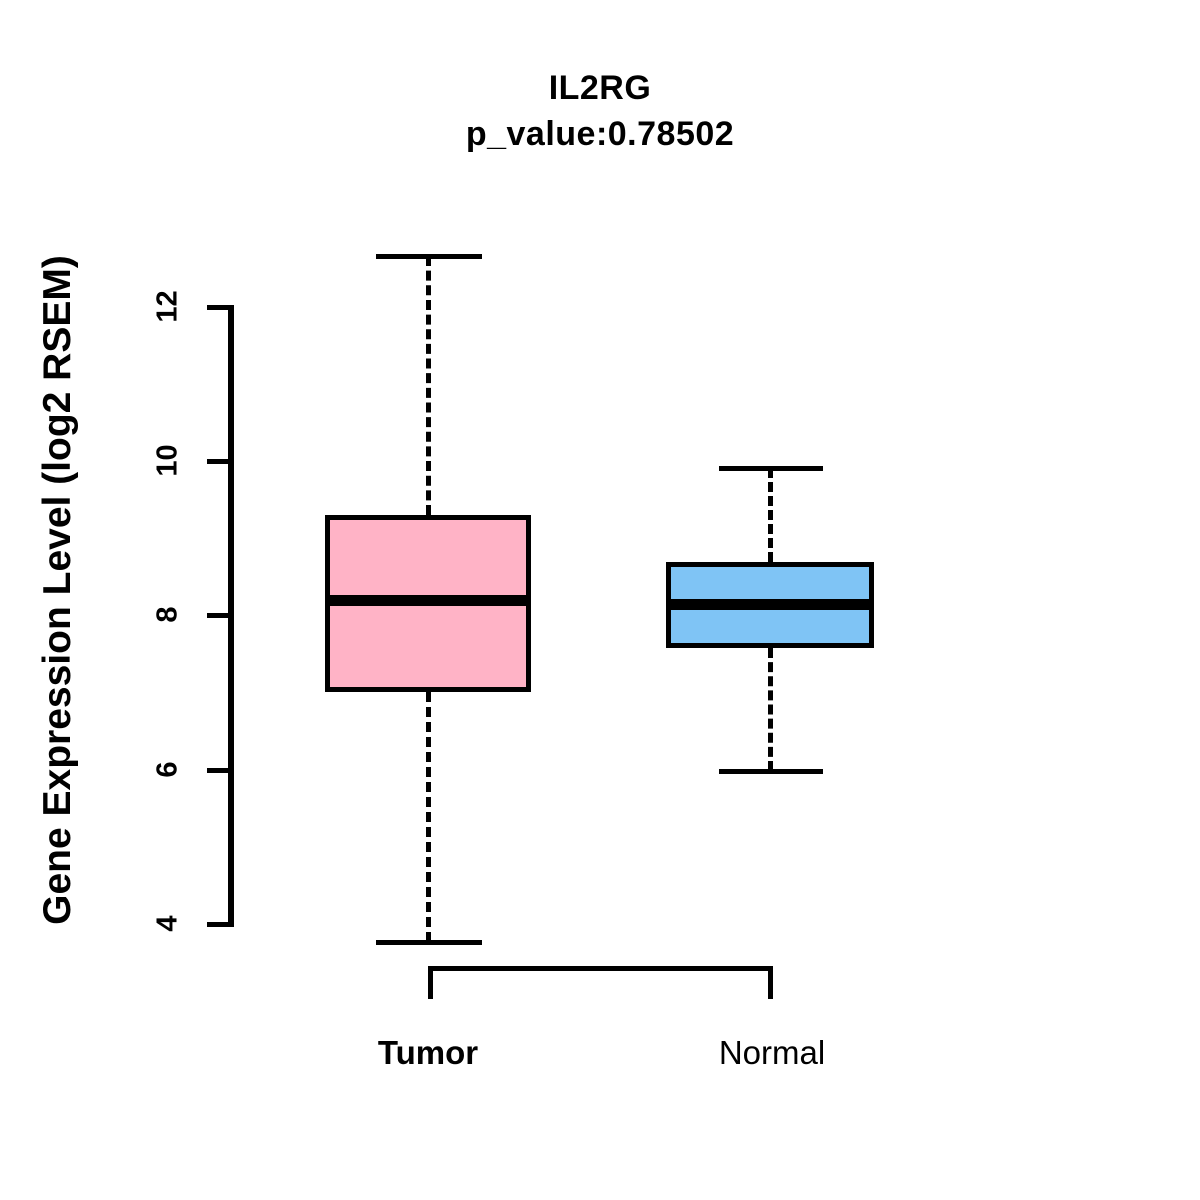  Describe the element at coordinates (429, 943) in the screenshot. I see `tumor-lower-whisker-cap` at that location.